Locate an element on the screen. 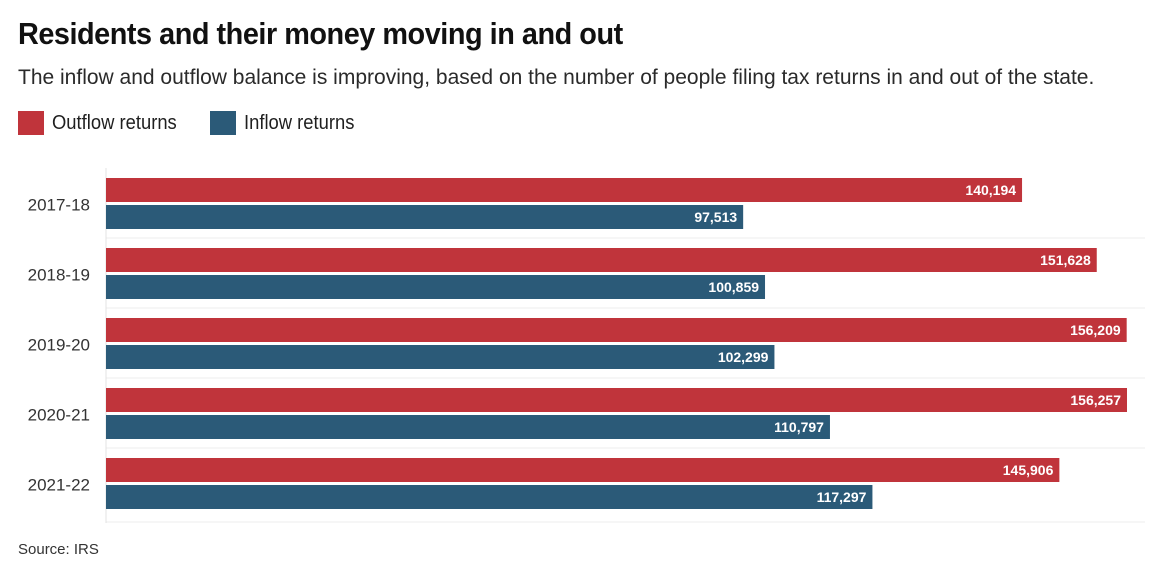 Image resolution: width=1155 pixels, height=574 pixels. legend-item-inflow: Inflow returns is located at coordinates (286, 123).